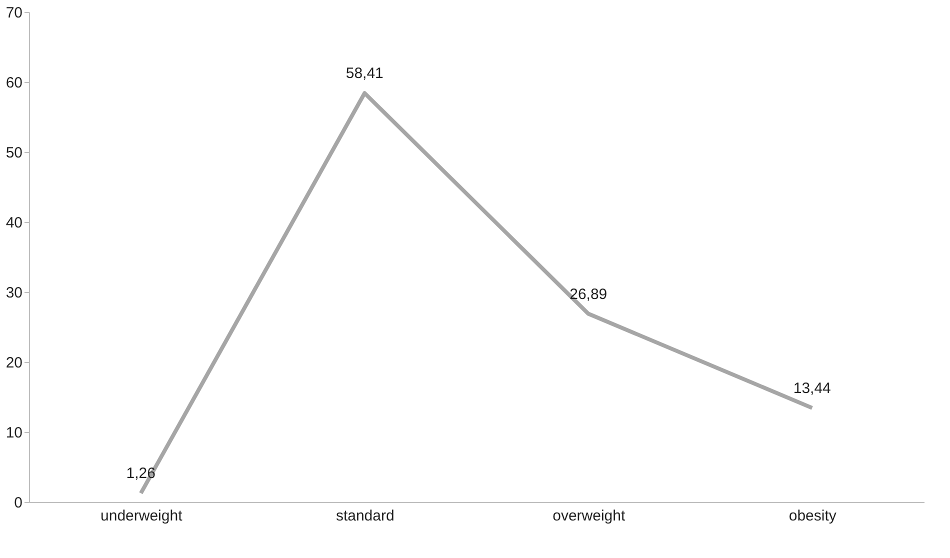 The height and width of the screenshot is (558, 950). What do you see at coordinates (14, 153) in the screenshot?
I see `y-tick-label: 50` at bounding box center [14, 153].